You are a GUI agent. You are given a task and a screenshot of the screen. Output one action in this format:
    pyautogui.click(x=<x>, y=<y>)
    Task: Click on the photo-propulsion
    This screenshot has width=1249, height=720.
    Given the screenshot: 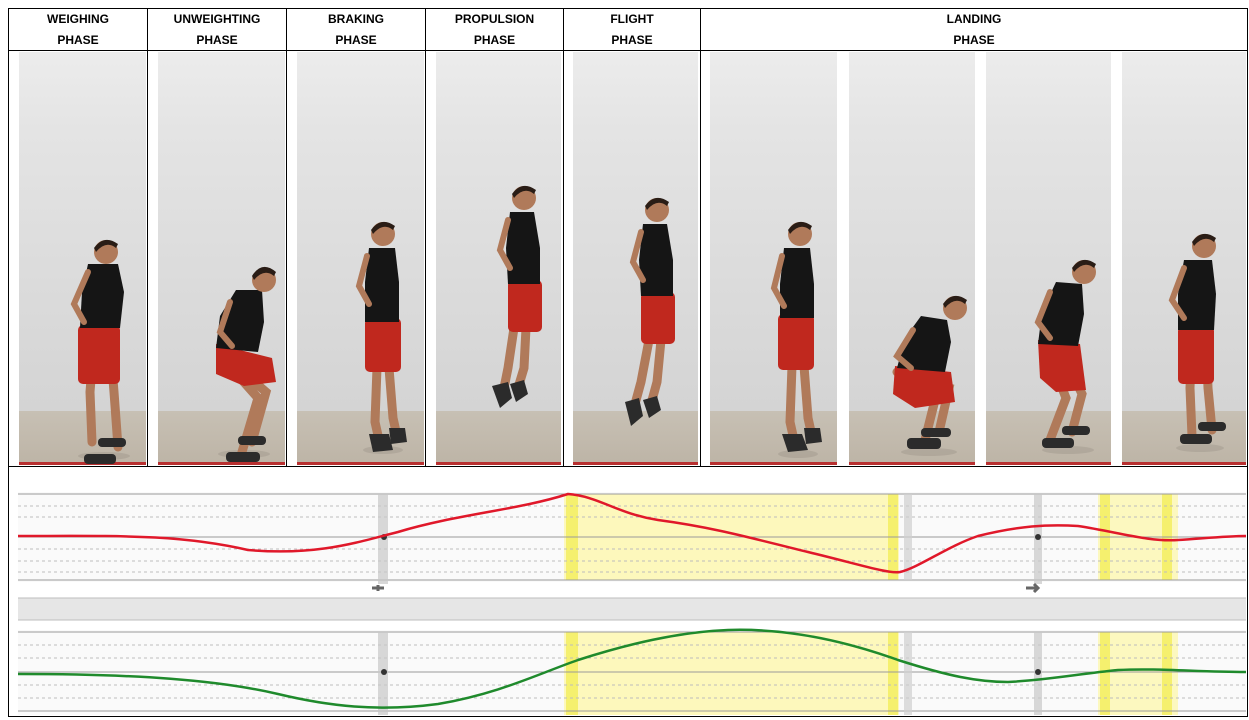 What is the action you would take?
    pyautogui.click(x=498, y=258)
    